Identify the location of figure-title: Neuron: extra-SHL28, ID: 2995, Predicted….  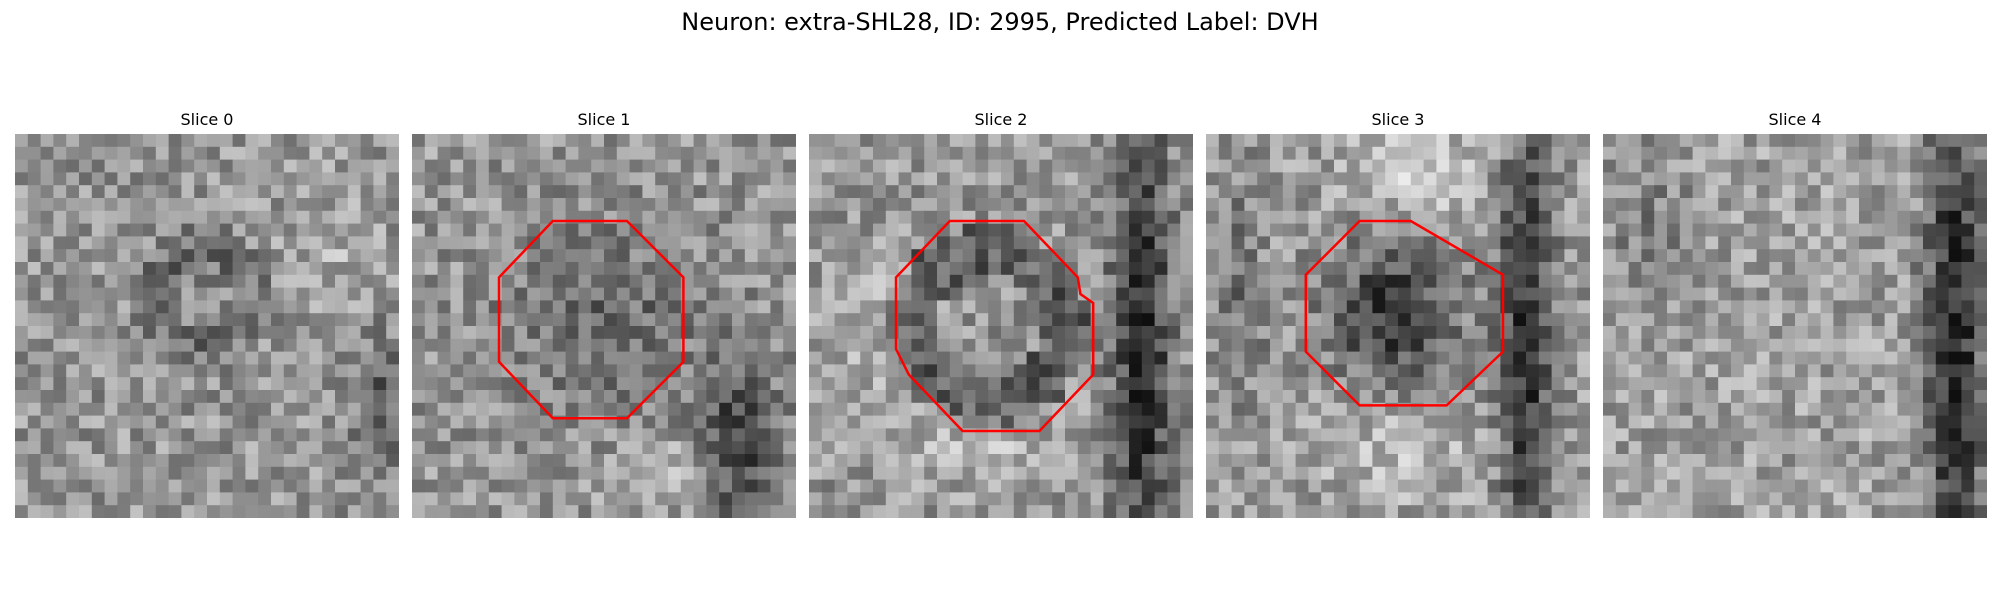
(1000, 22).